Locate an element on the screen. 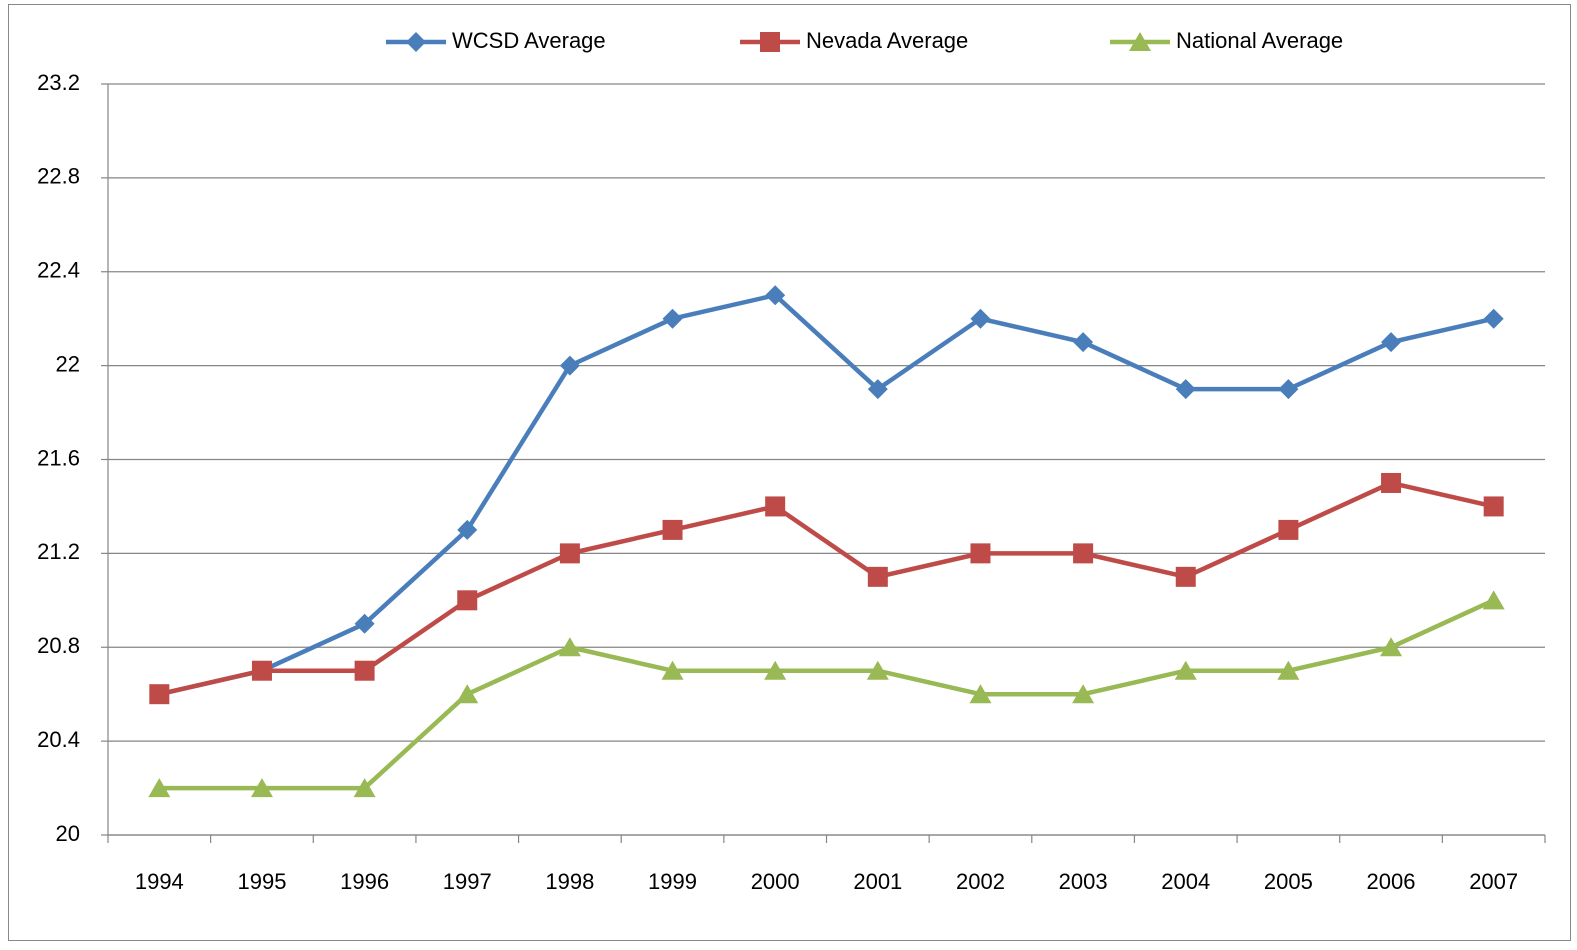  x-tick-label: 2000 is located at coordinates (775, 881).